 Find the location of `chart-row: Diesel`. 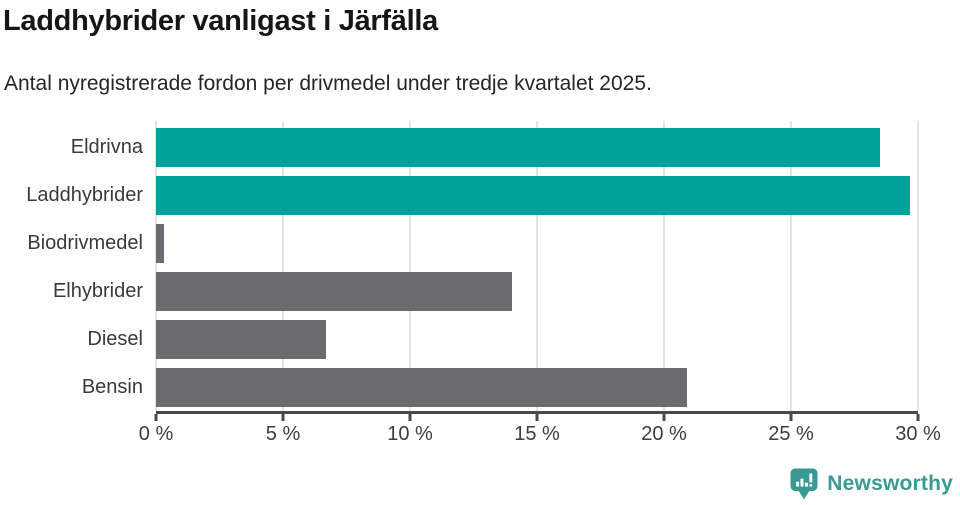

chart-row: Diesel is located at coordinates (459, 339).